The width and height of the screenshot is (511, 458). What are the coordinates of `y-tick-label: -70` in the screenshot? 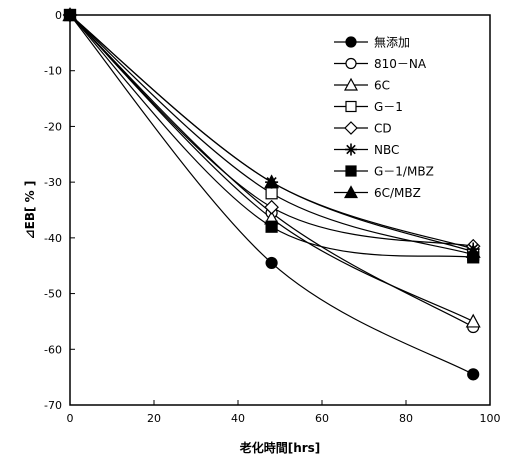 It's located at (53, 405).